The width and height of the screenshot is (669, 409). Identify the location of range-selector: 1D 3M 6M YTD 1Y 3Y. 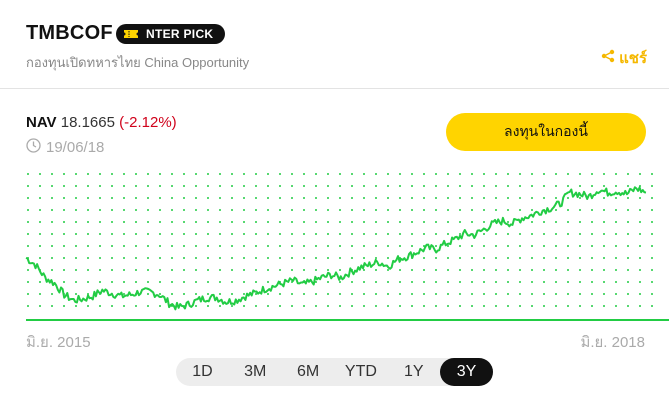
(334, 372).